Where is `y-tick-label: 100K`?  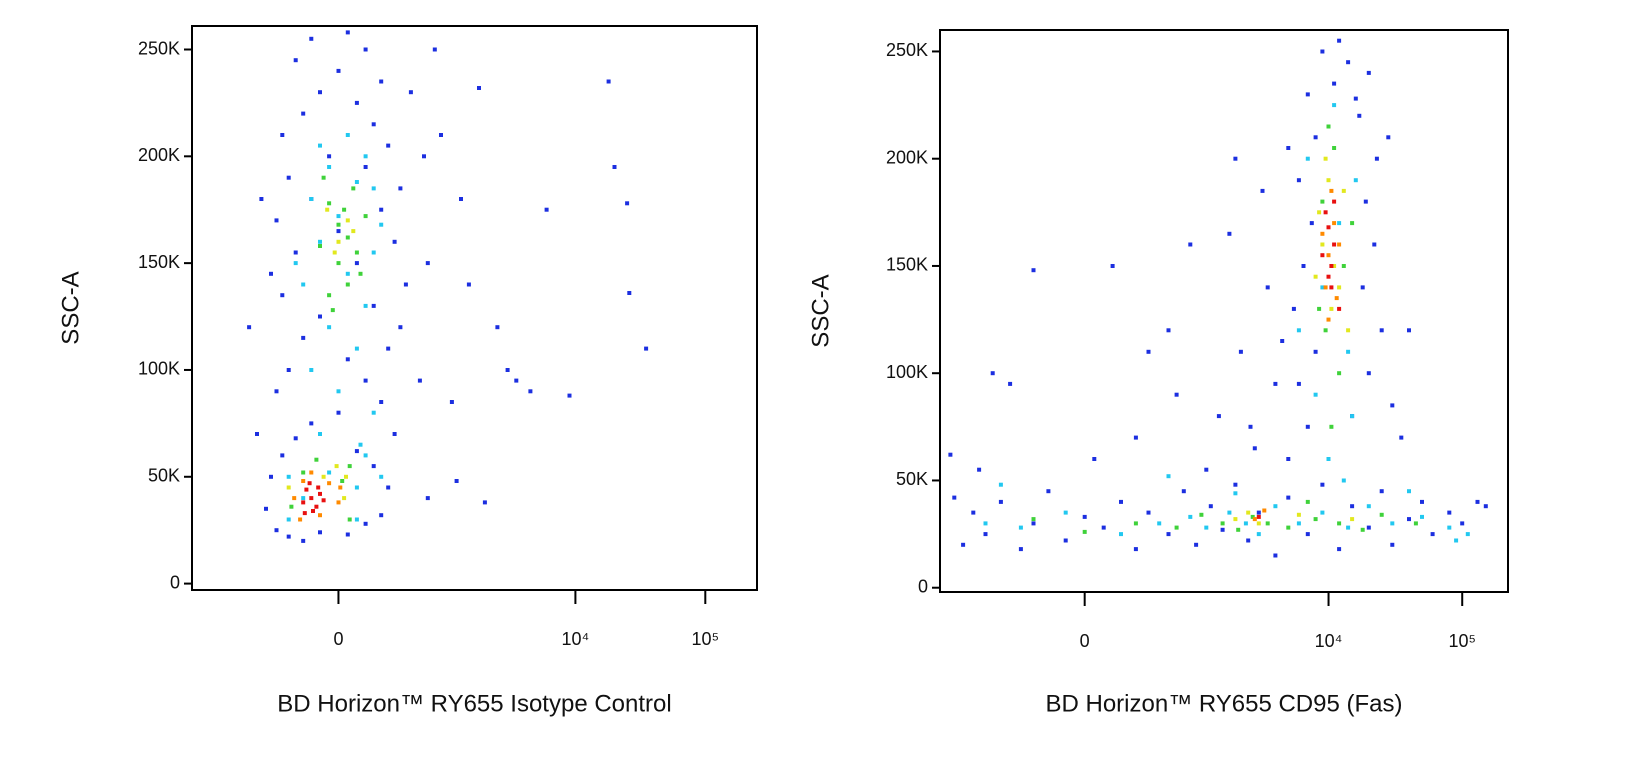 y-tick-label: 100K is located at coordinates (159, 369).